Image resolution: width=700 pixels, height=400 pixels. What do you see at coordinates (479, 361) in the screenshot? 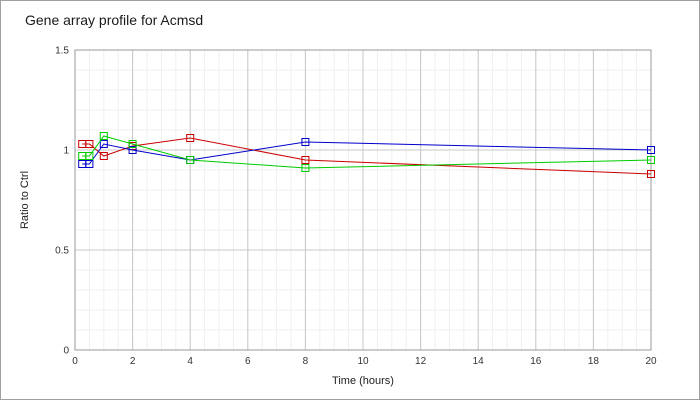
I see `x-tick-label: 14` at bounding box center [479, 361].